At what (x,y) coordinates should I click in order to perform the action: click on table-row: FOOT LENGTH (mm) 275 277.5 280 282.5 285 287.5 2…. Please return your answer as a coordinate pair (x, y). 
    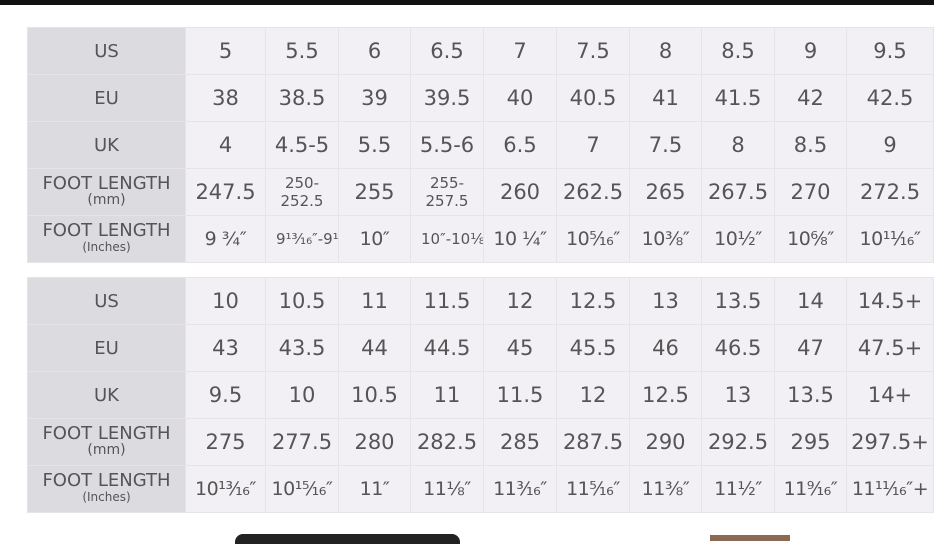
    Looking at the image, I should click on (480, 442).